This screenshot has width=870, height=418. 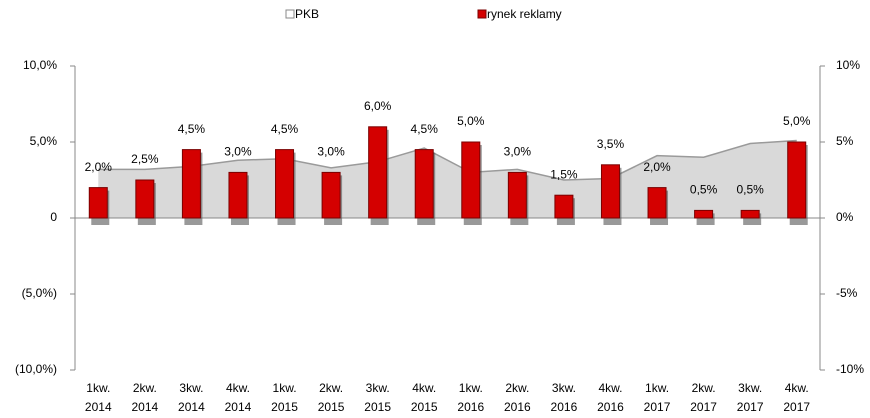 What do you see at coordinates (848, 65) in the screenshot?
I see `y2-tick-label: 10%` at bounding box center [848, 65].